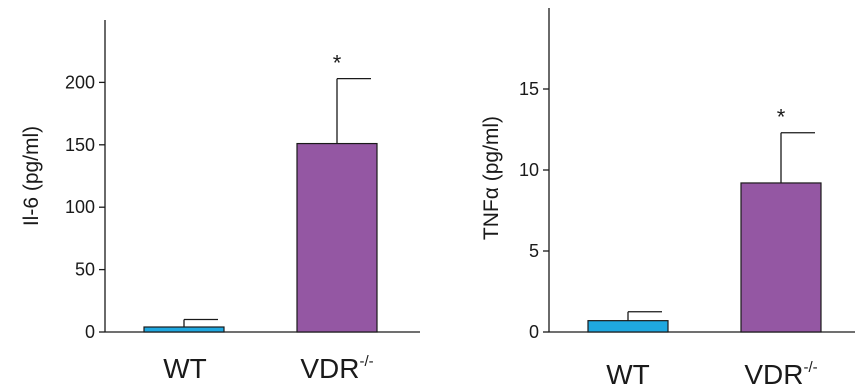 This screenshot has width=868, height=385. Describe the element at coordinates (529, 170) in the screenshot. I see `y-tick-label: 10` at that location.